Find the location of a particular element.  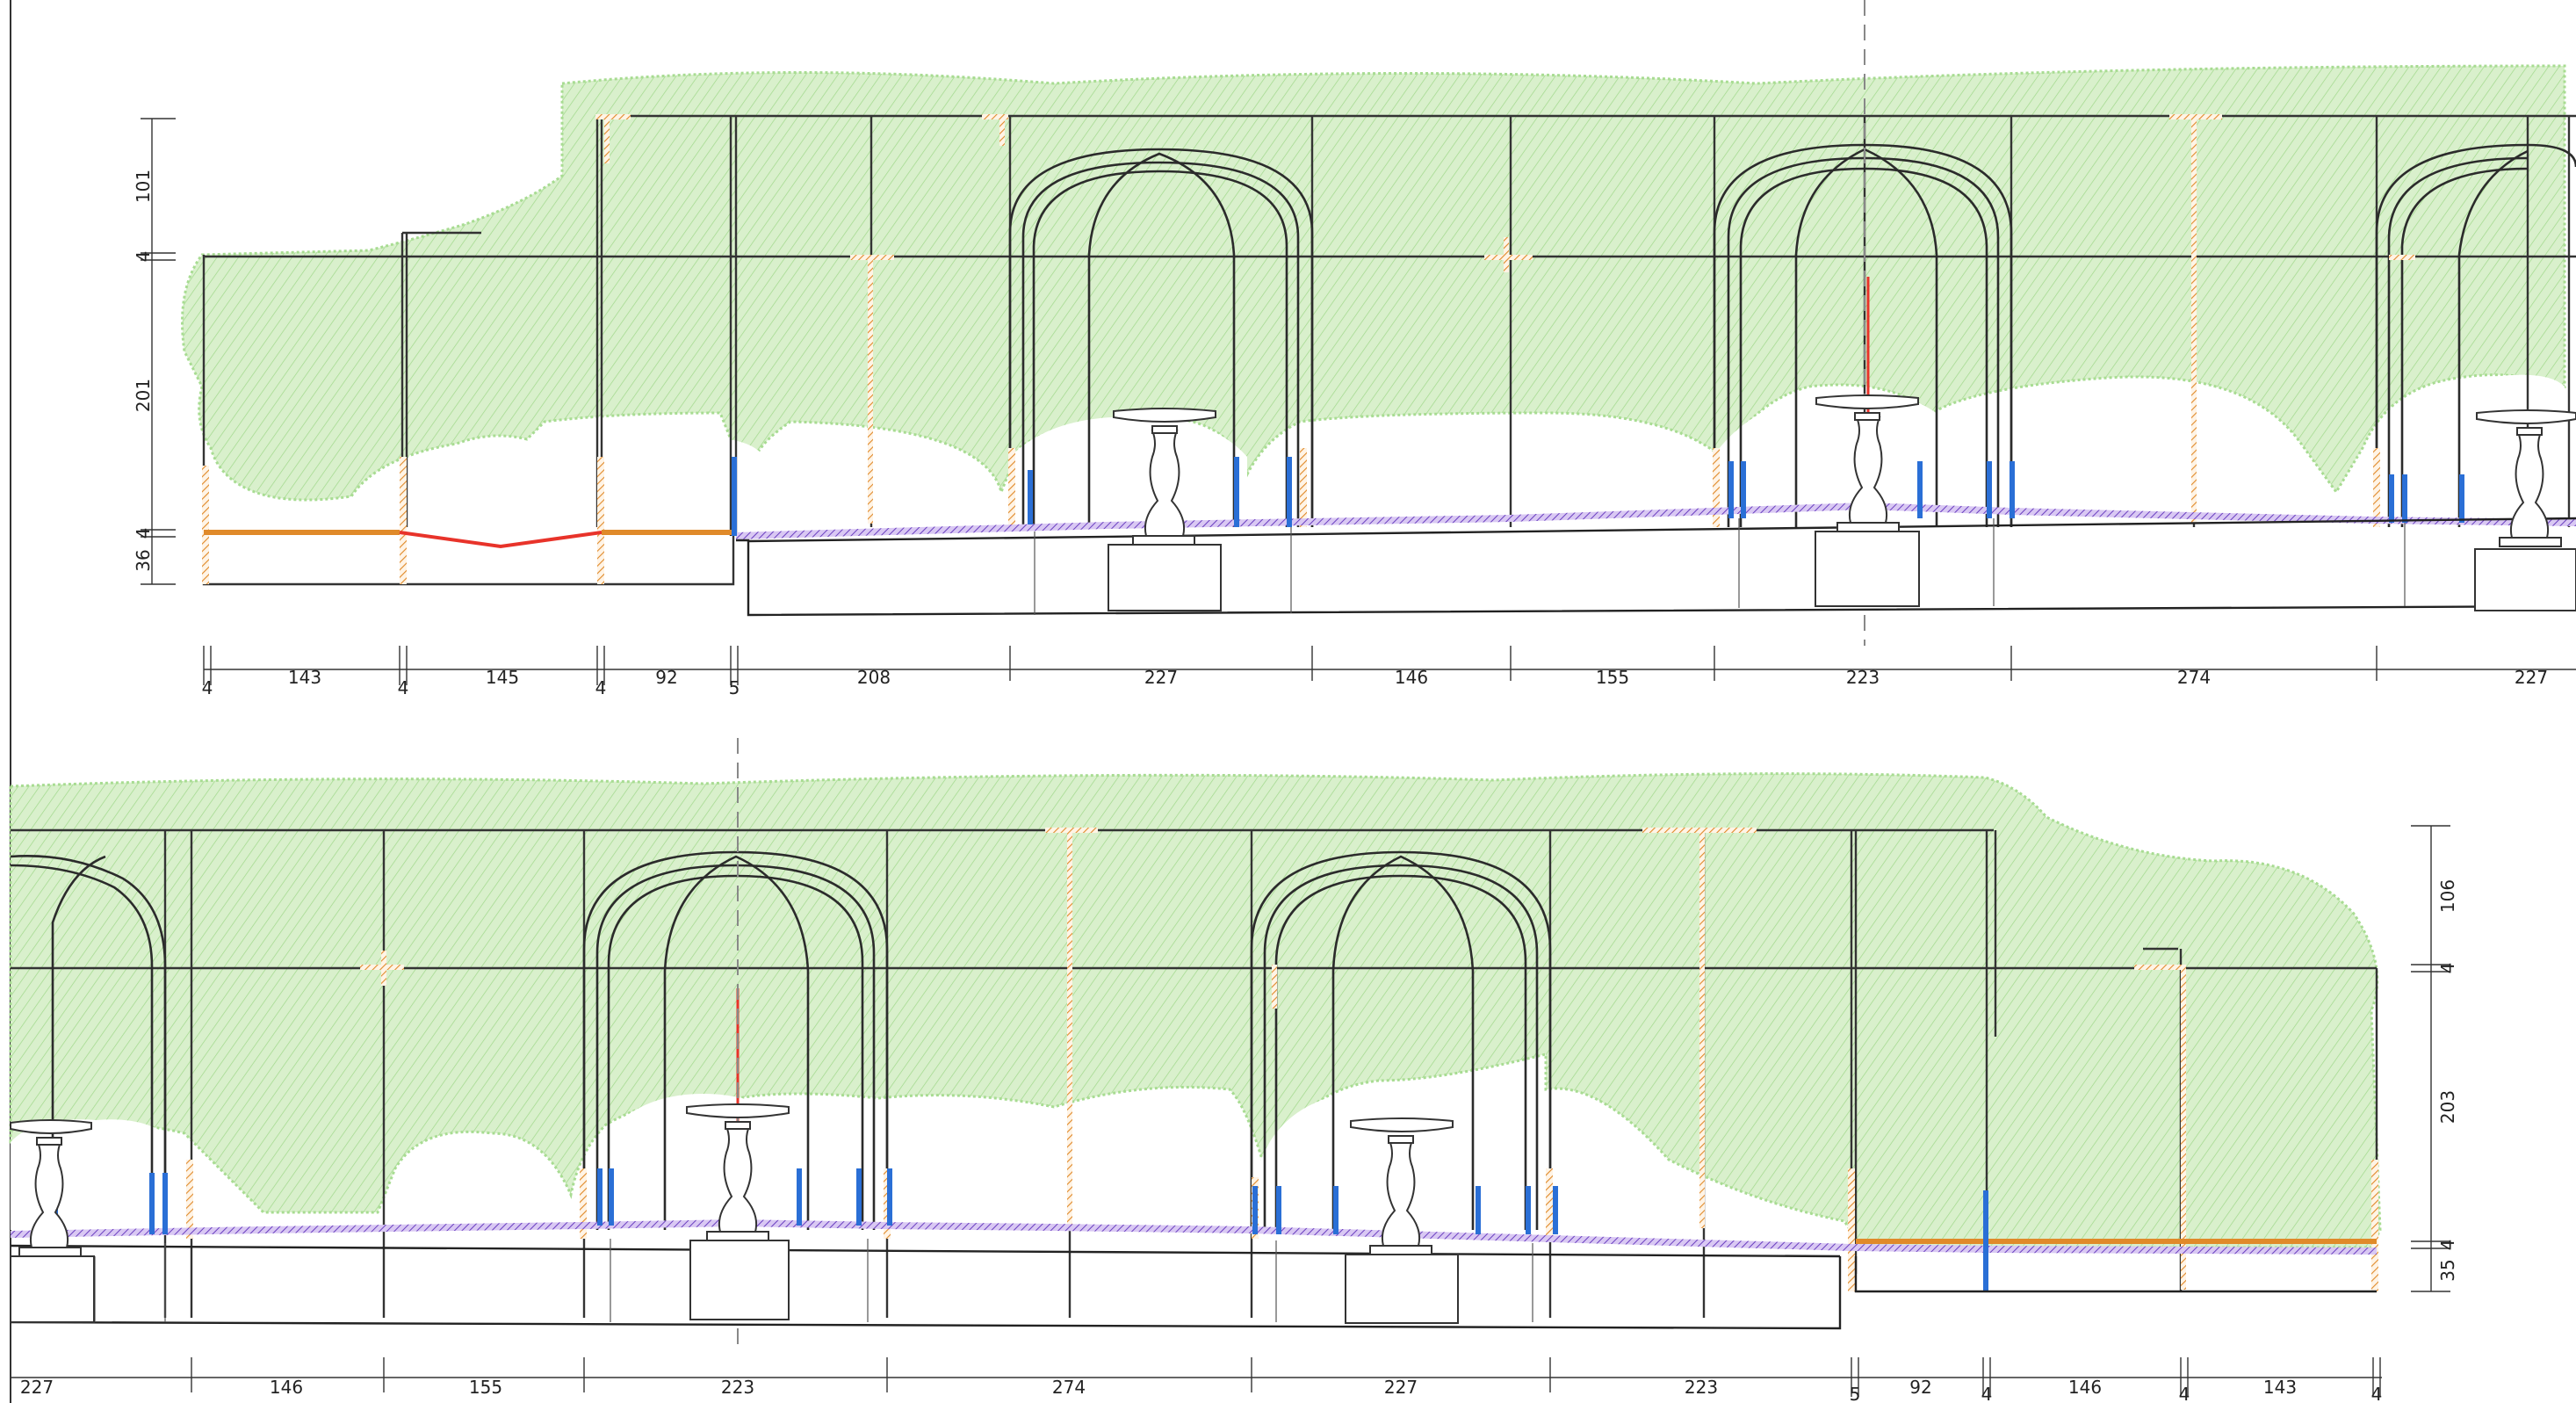

horizontal-dims-bottom is located at coordinates (1196, 1377).